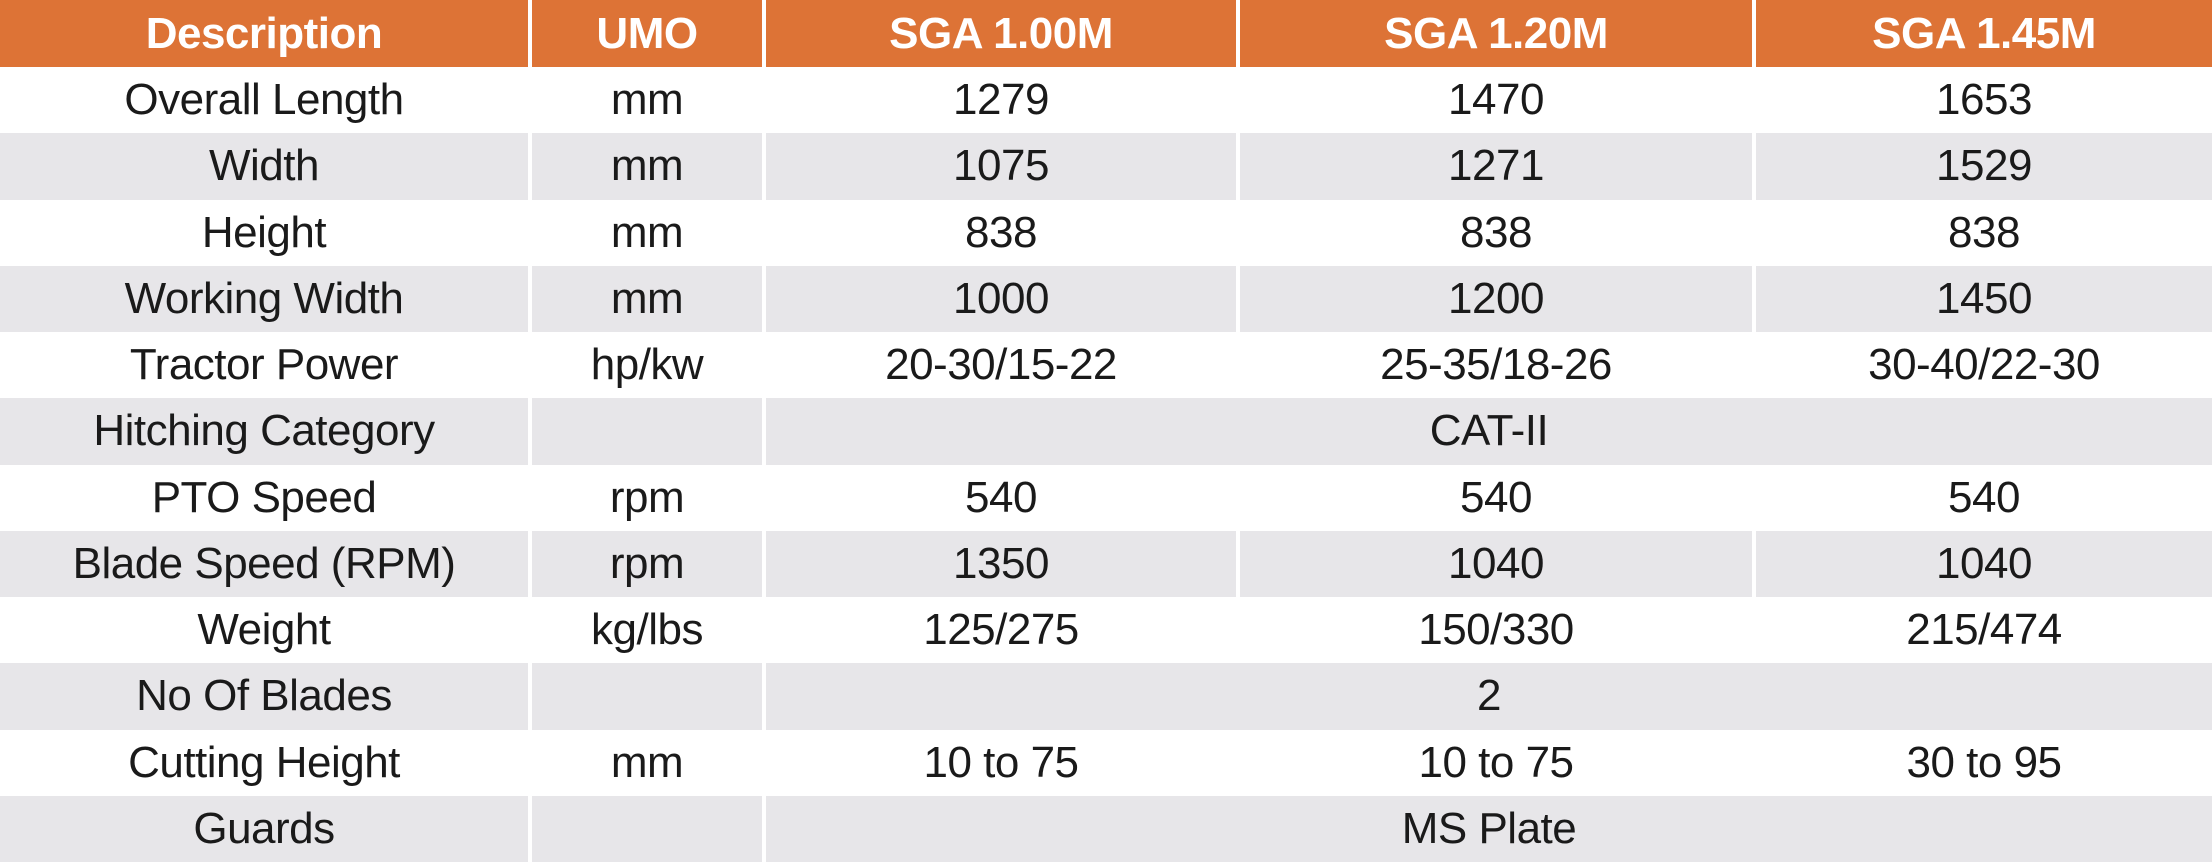 This screenshot has height=862, width=2212. What do you see at coordinates (999, 232) in the screenshot?
I see `cell-sga-1-00m: 838` at bounding box center [999, 232].